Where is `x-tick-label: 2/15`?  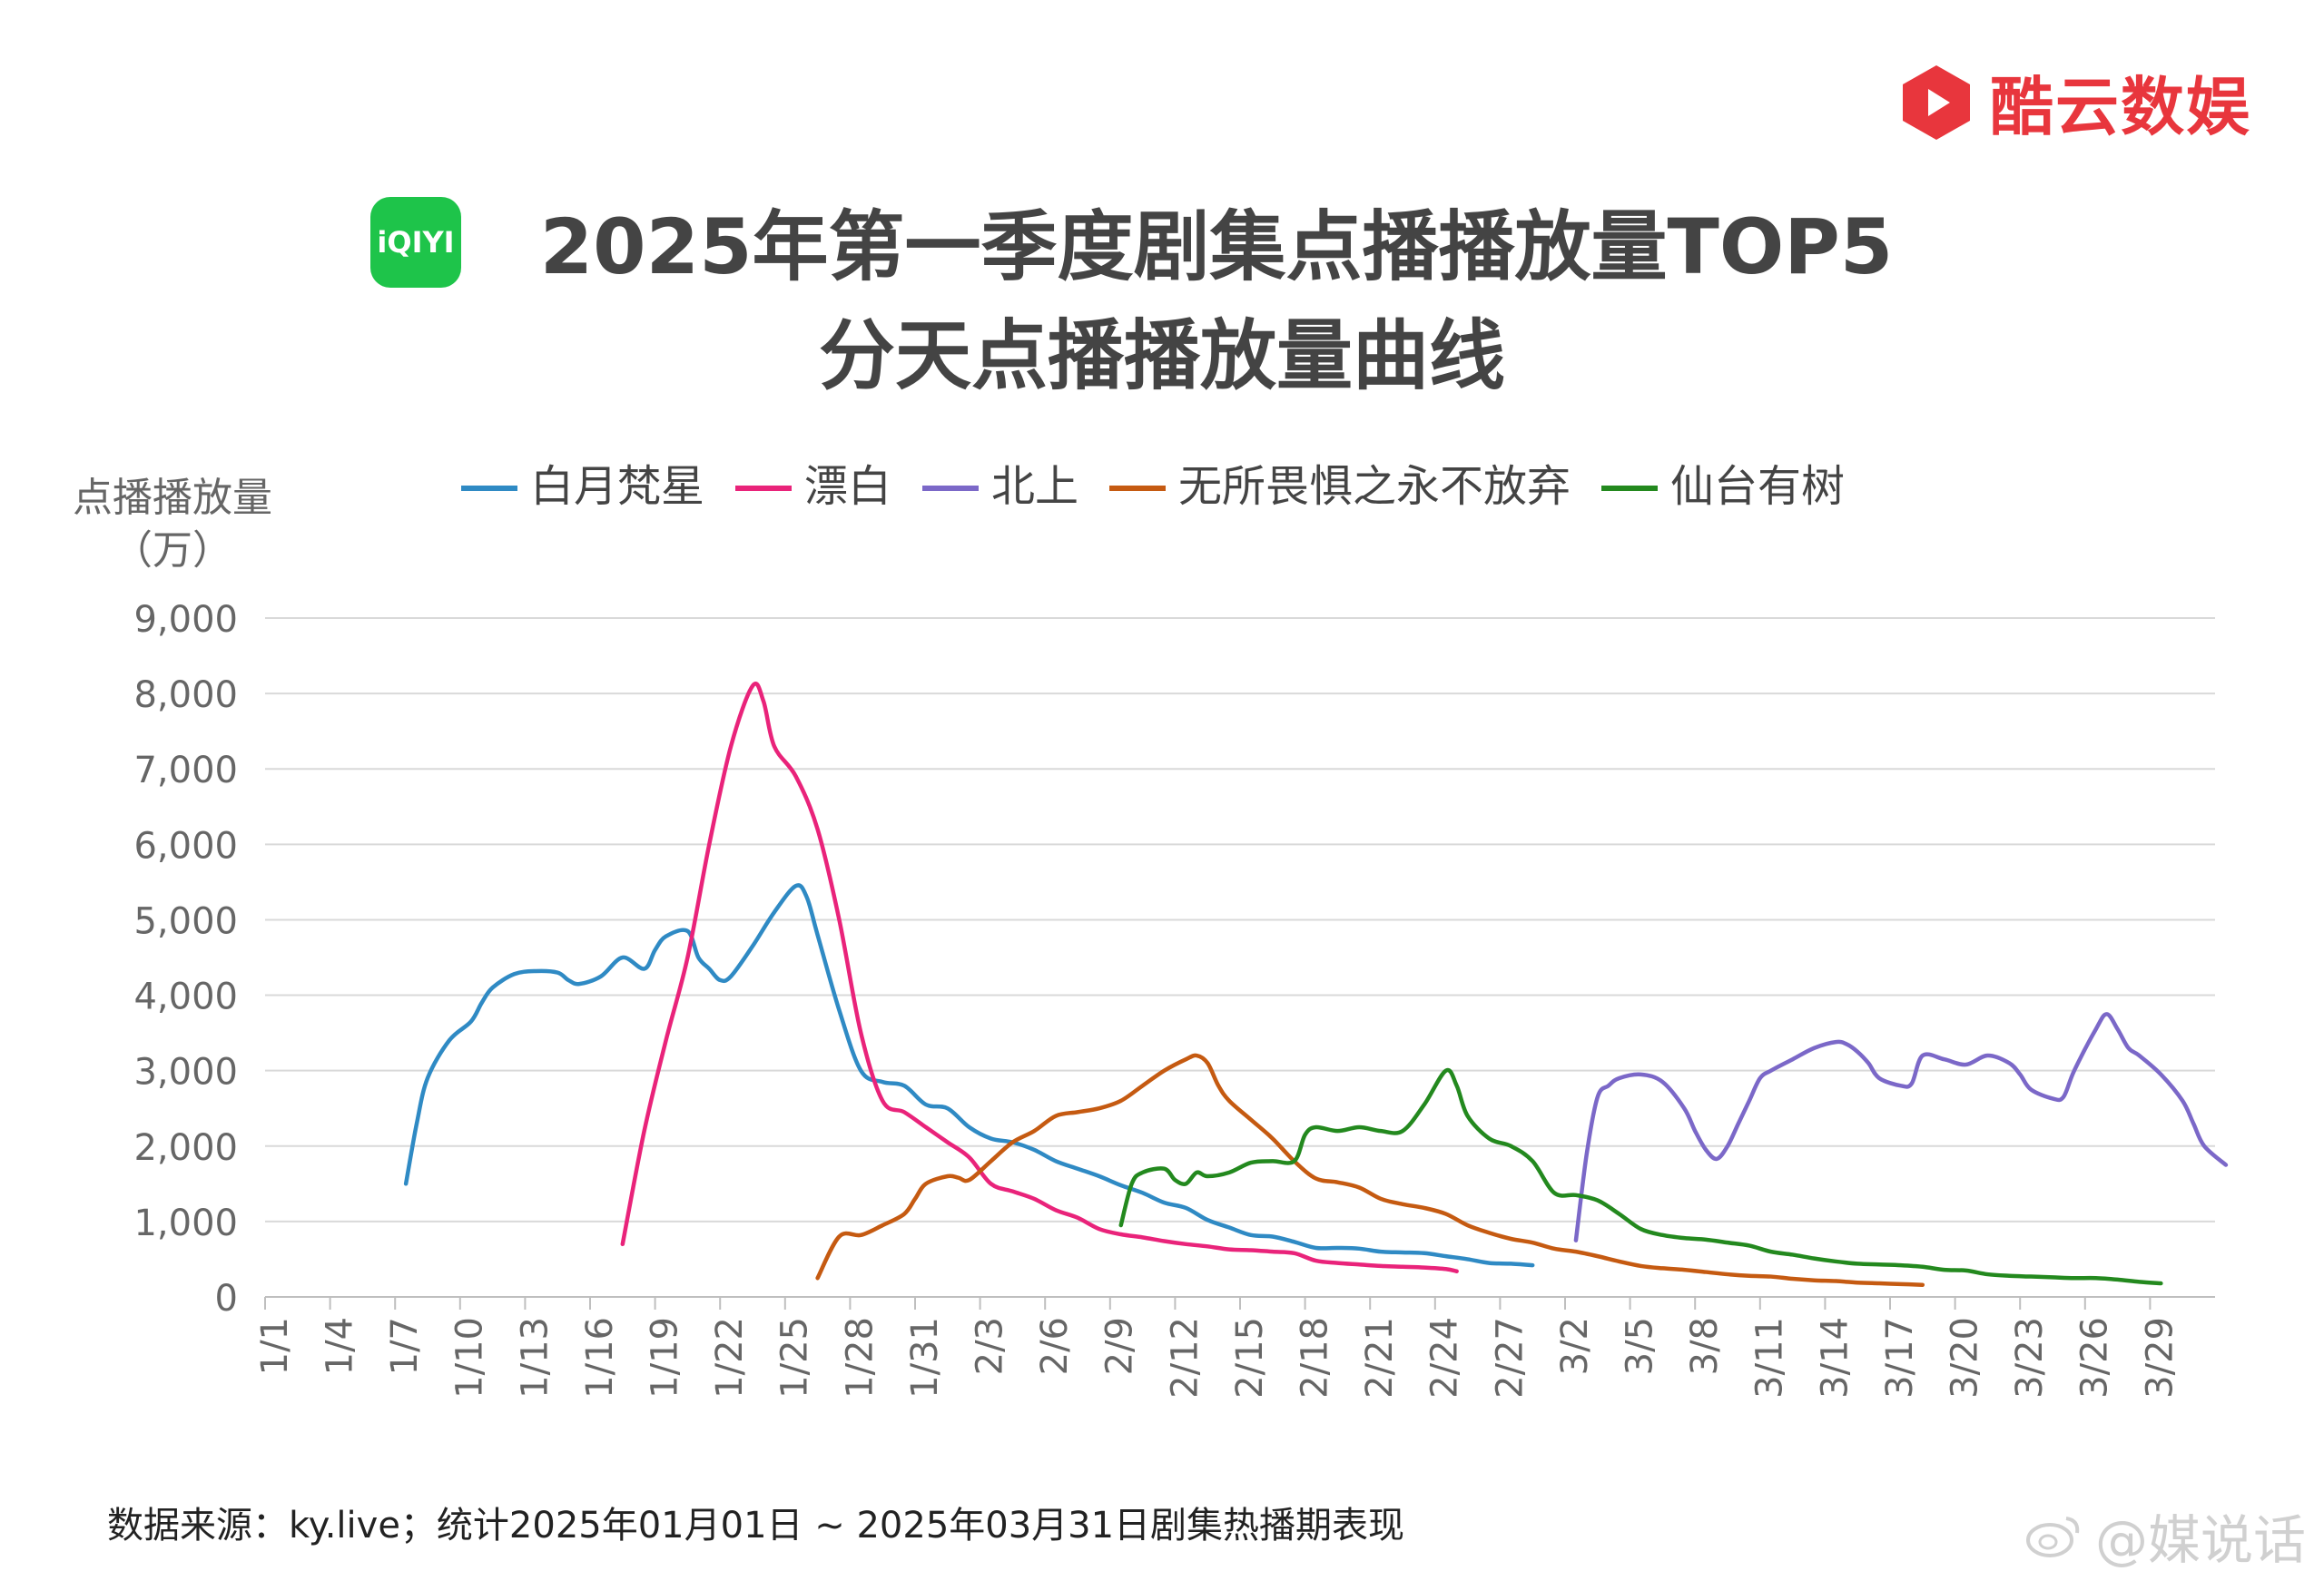
x-tick-label: 2/15 is located at coordinates (1250, 1358).